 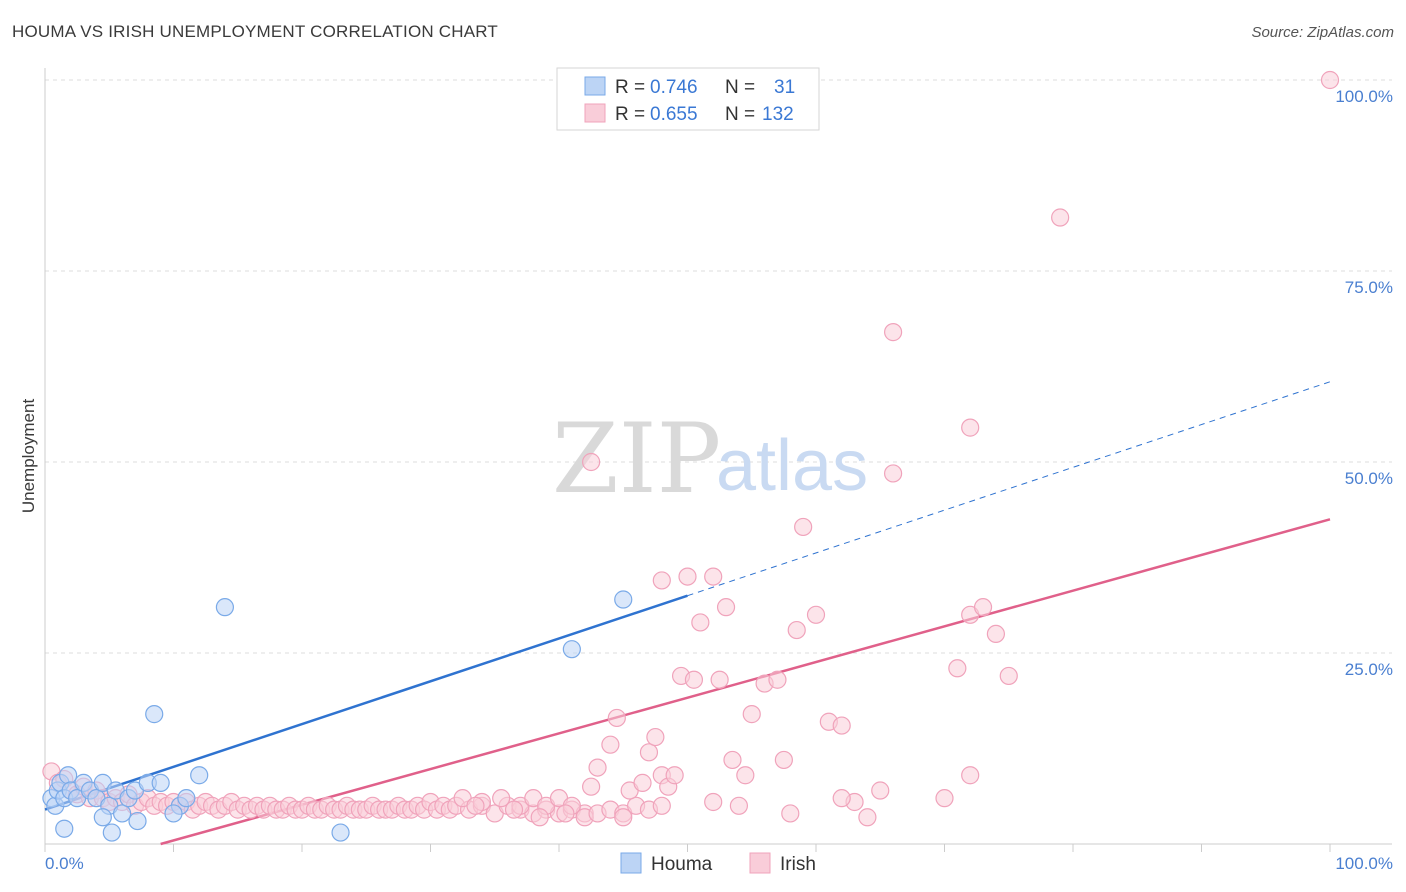 What do you see at coordinates (595, 86) in the screenshot?
I see `legend-swatch-houma` at bounding box center [595, 86].